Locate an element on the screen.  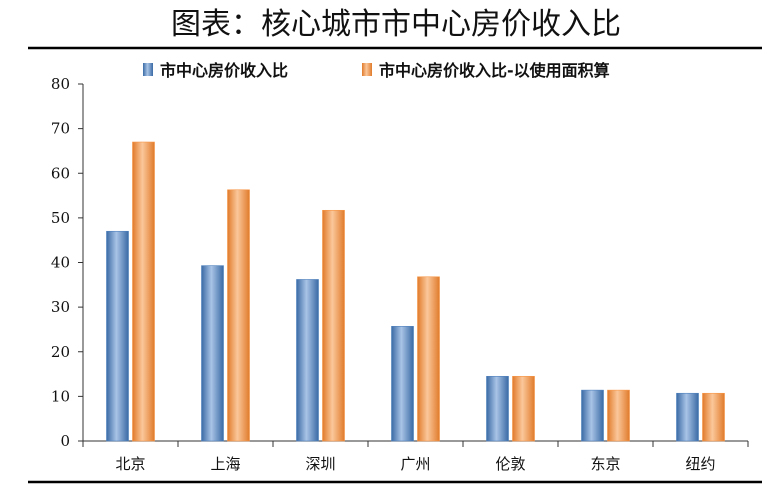
y-tick-label: 80 is located at coordinates (60, 84).